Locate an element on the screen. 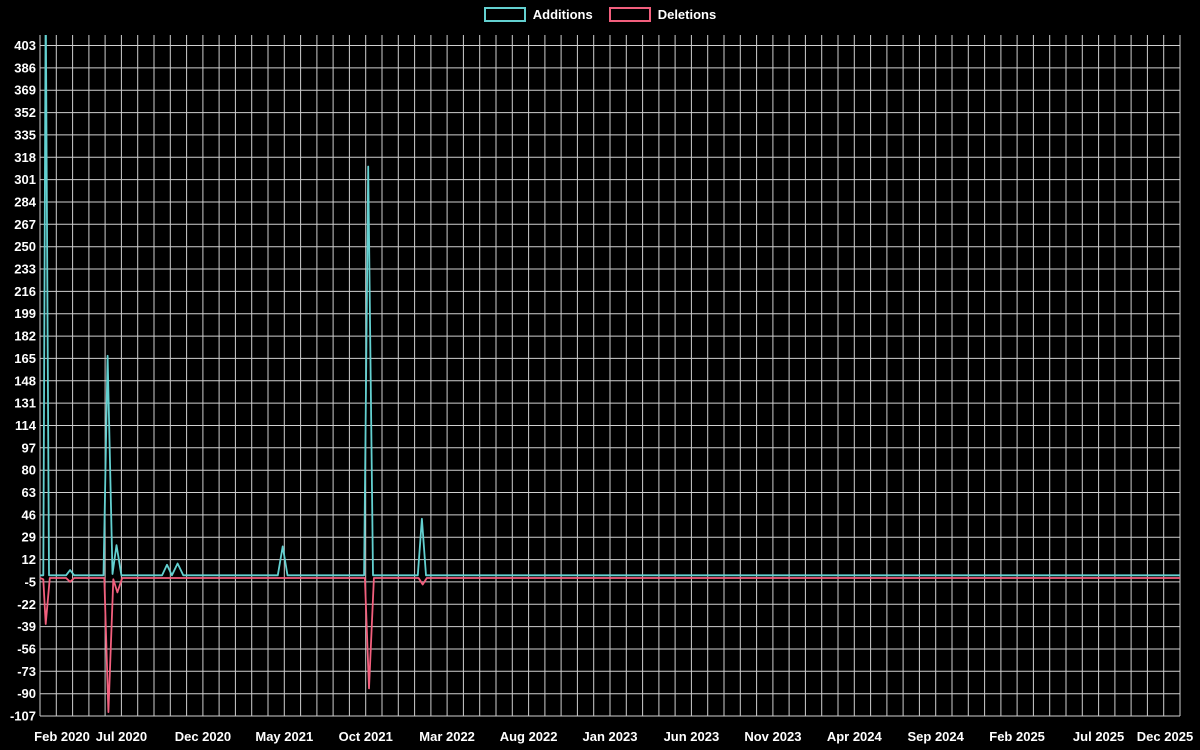 Image resolution: width=1200 pixels, height=750 pixels. y-tick-label: 369 is located at coordinates (25, 90).